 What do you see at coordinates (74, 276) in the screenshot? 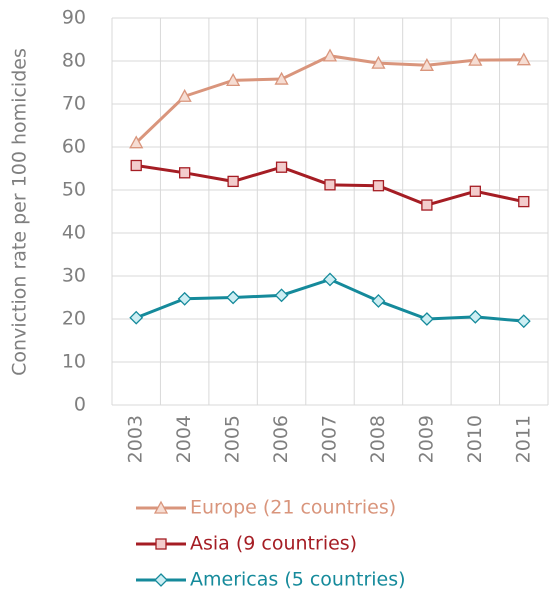
I see `y-tick-label: 30` at bounding box center [74, 276].